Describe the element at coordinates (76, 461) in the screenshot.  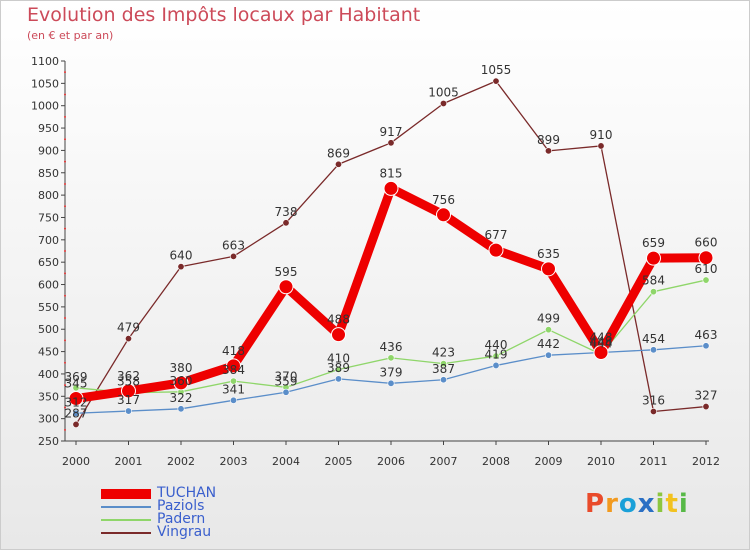
I see `x-tick-label: 2000` at that location.